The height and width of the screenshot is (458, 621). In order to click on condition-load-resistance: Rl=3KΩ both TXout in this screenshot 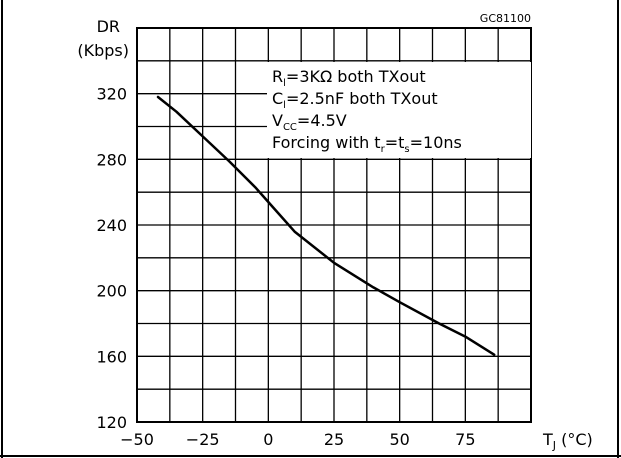, I will do `click(349, 78)`.